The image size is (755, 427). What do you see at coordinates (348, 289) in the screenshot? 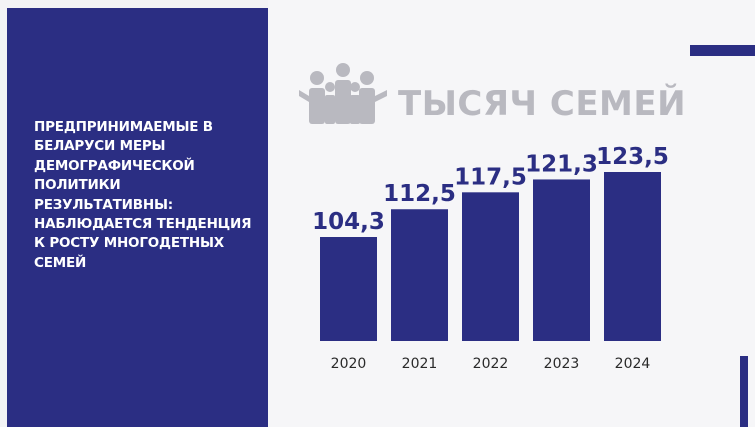
I see `bar-2020` at bounding box center [348, 289].